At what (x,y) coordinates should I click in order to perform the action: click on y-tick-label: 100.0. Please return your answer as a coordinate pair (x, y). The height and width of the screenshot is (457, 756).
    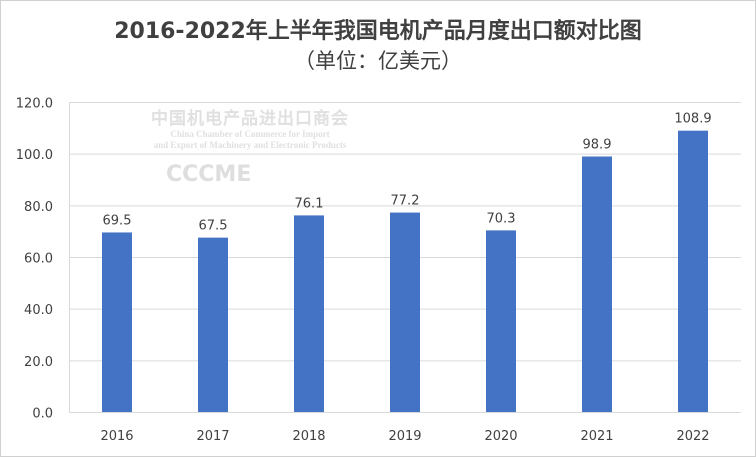
    Looking at the image, I should click on (34, 155).